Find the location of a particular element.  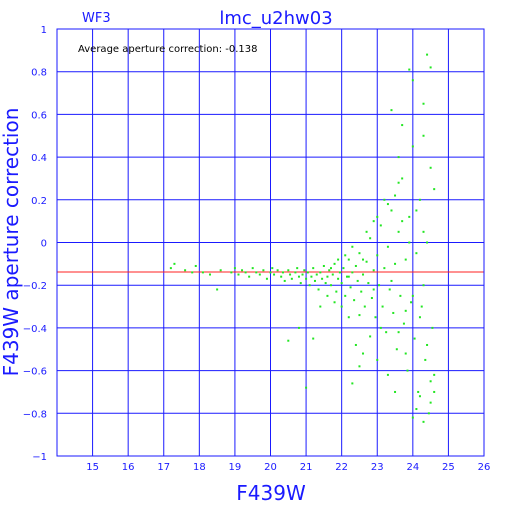

y-tick-label: 0.2 is located at coordinates (39, 201).